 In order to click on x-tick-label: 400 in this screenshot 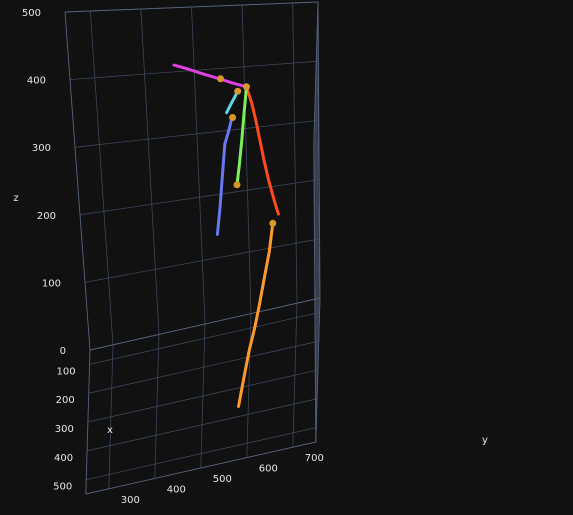, I will do `click(63, 458)`.